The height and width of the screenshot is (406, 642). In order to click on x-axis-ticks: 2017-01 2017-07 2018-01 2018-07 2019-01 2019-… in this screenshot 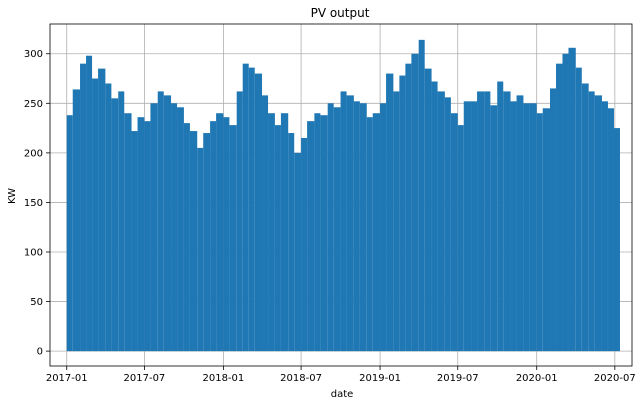, I will do `click(341, 375)`.